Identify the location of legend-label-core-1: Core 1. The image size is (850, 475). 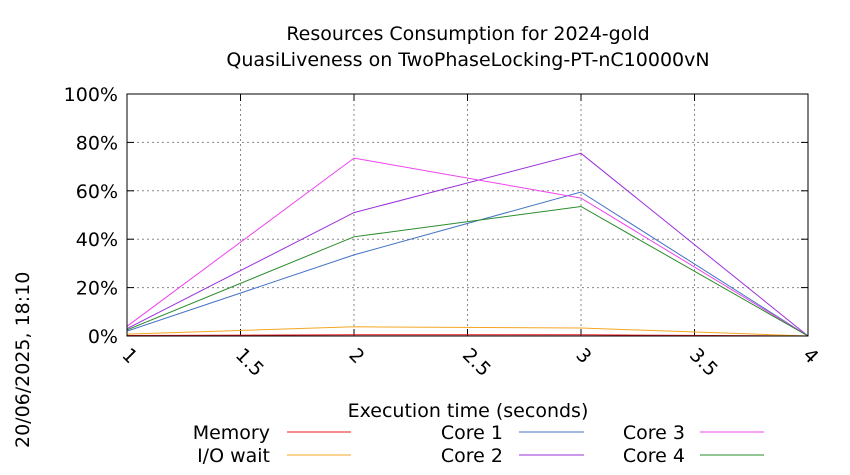
(472, 433).